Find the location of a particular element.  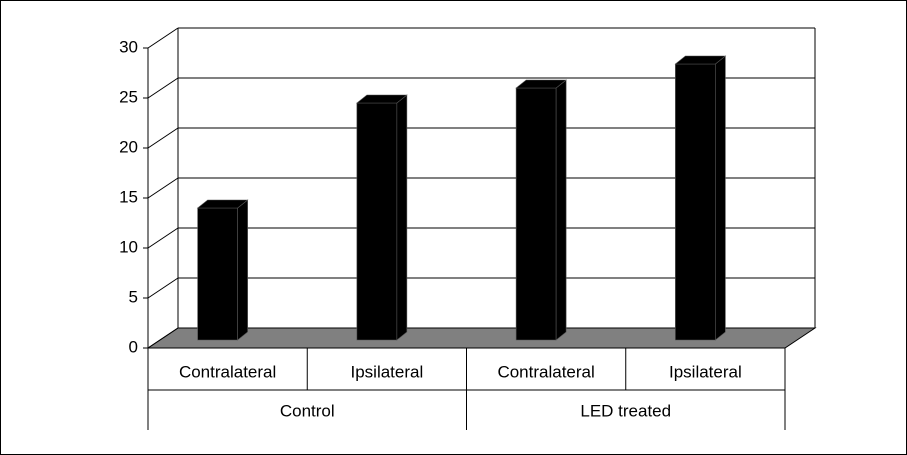

y-tick-label: 0 is located at coordinates (133, 346).